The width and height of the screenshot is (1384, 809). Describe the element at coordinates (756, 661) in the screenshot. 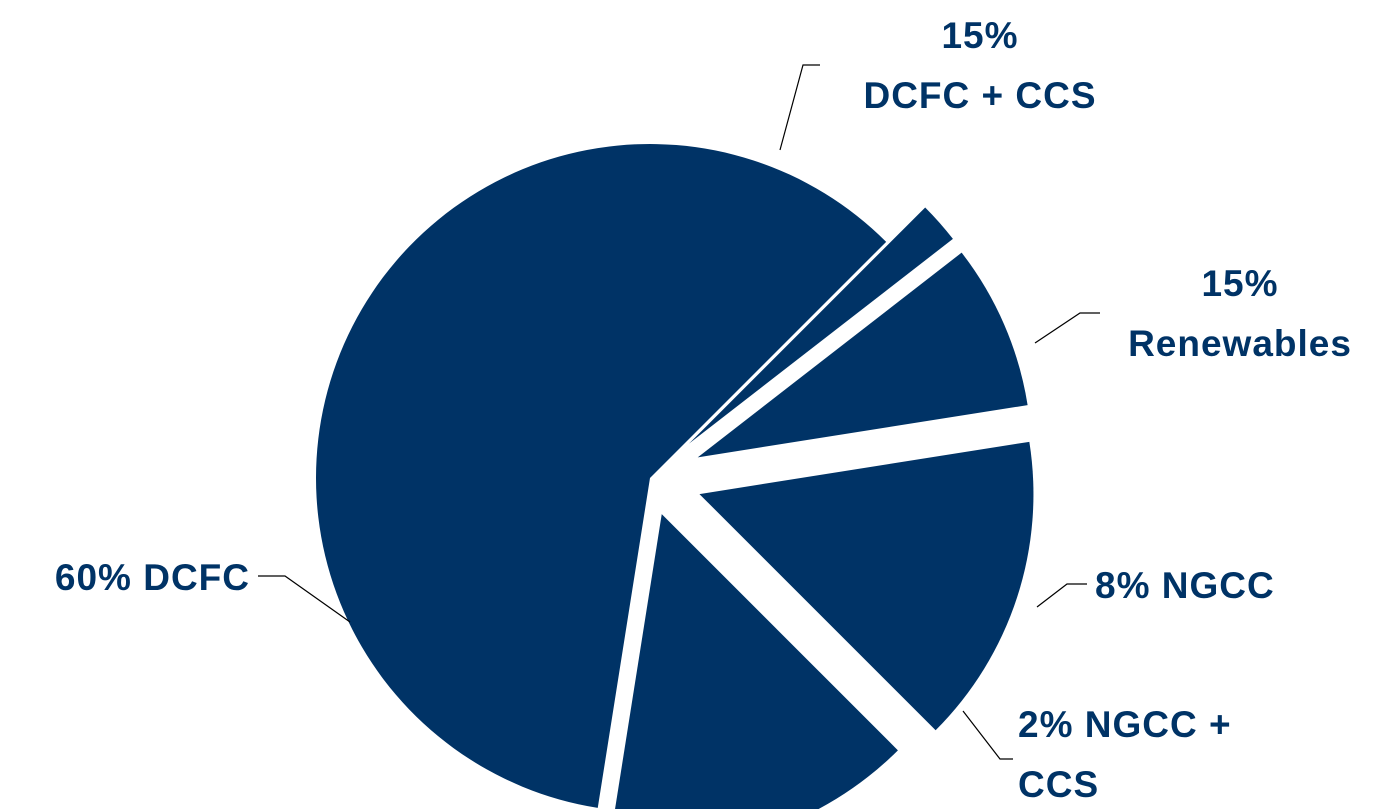

I see `pie-slice-dcfc-ccs` at that location.